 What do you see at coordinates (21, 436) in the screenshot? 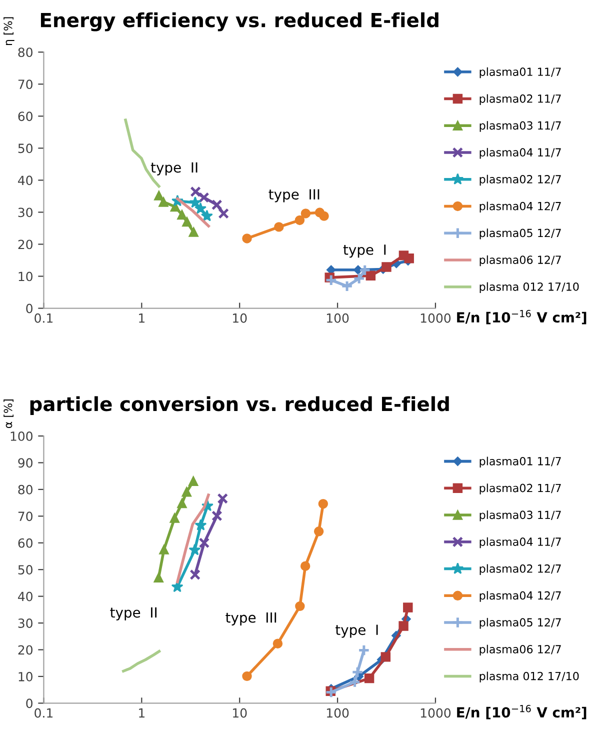
I see `y-tick-label: 100` at bounding box center [21, 436].